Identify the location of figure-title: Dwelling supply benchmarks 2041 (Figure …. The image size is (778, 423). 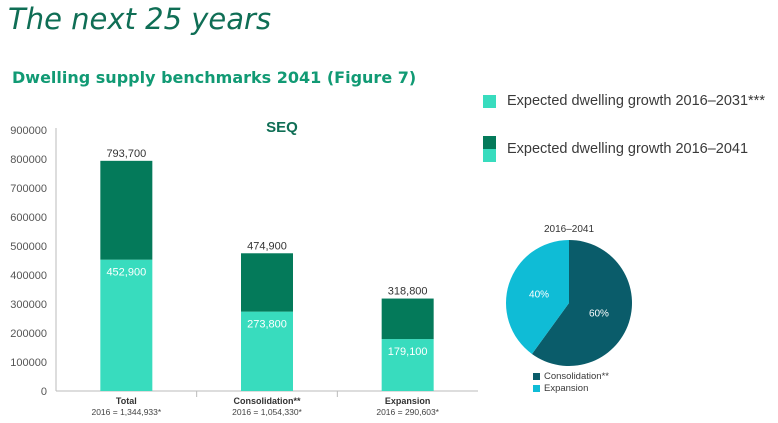
(214, 77).